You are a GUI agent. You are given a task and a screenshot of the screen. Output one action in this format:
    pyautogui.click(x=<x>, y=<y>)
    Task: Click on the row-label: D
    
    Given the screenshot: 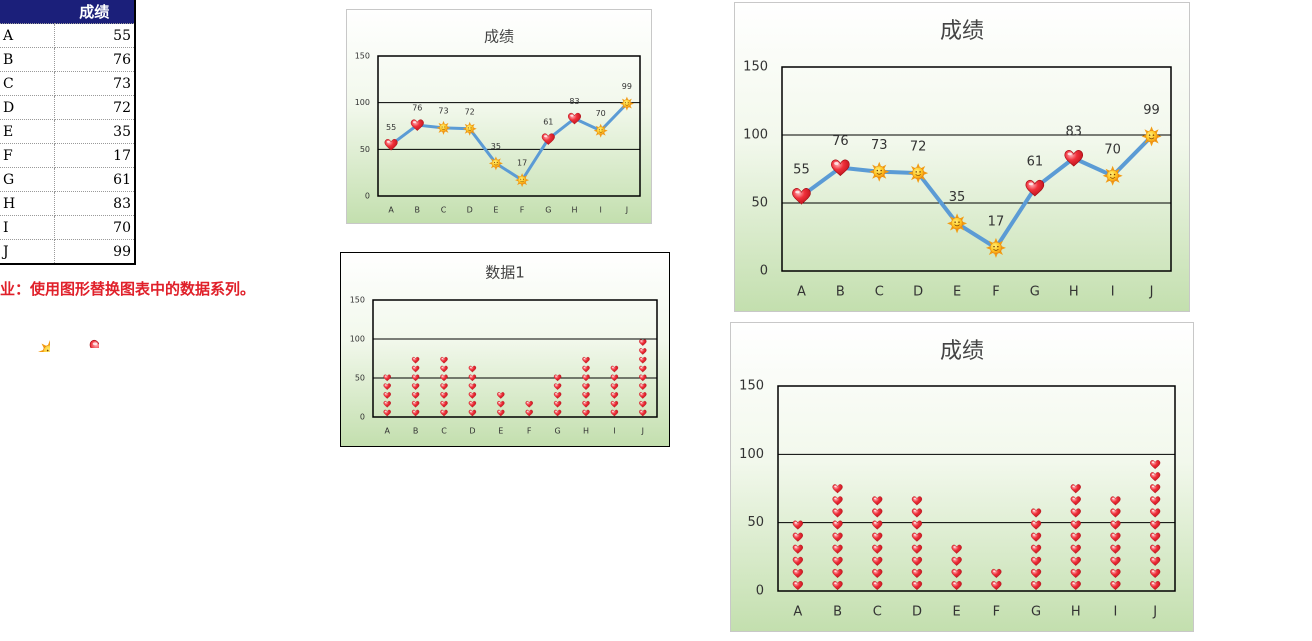 What is the action you would take?
    pyautogui.click(x=27, y=107)
    